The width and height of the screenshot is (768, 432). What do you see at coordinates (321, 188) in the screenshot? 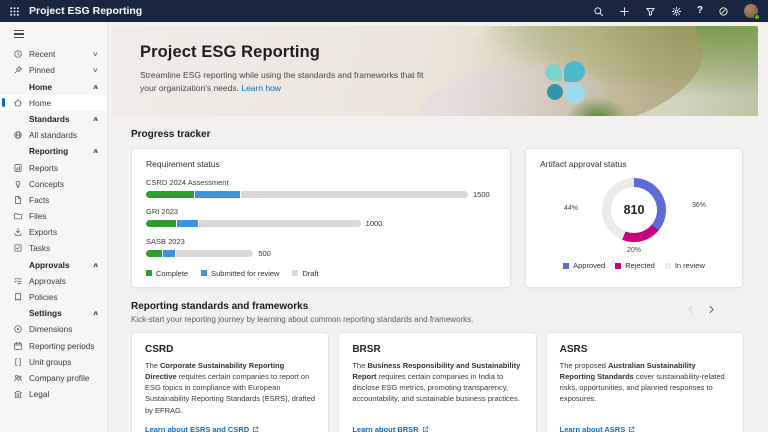
I see `bar-row-csrd-2024-assessment: CSRD 2024 Assessment 1500` at bounding box center [321, 188].